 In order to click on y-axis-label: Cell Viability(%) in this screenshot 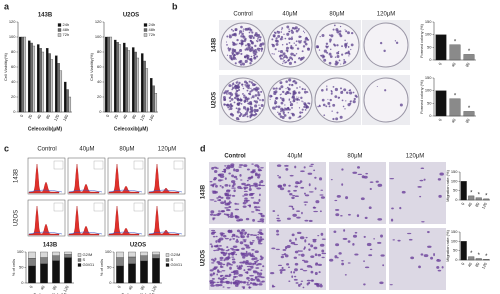, I will do `click(5, 66)`.